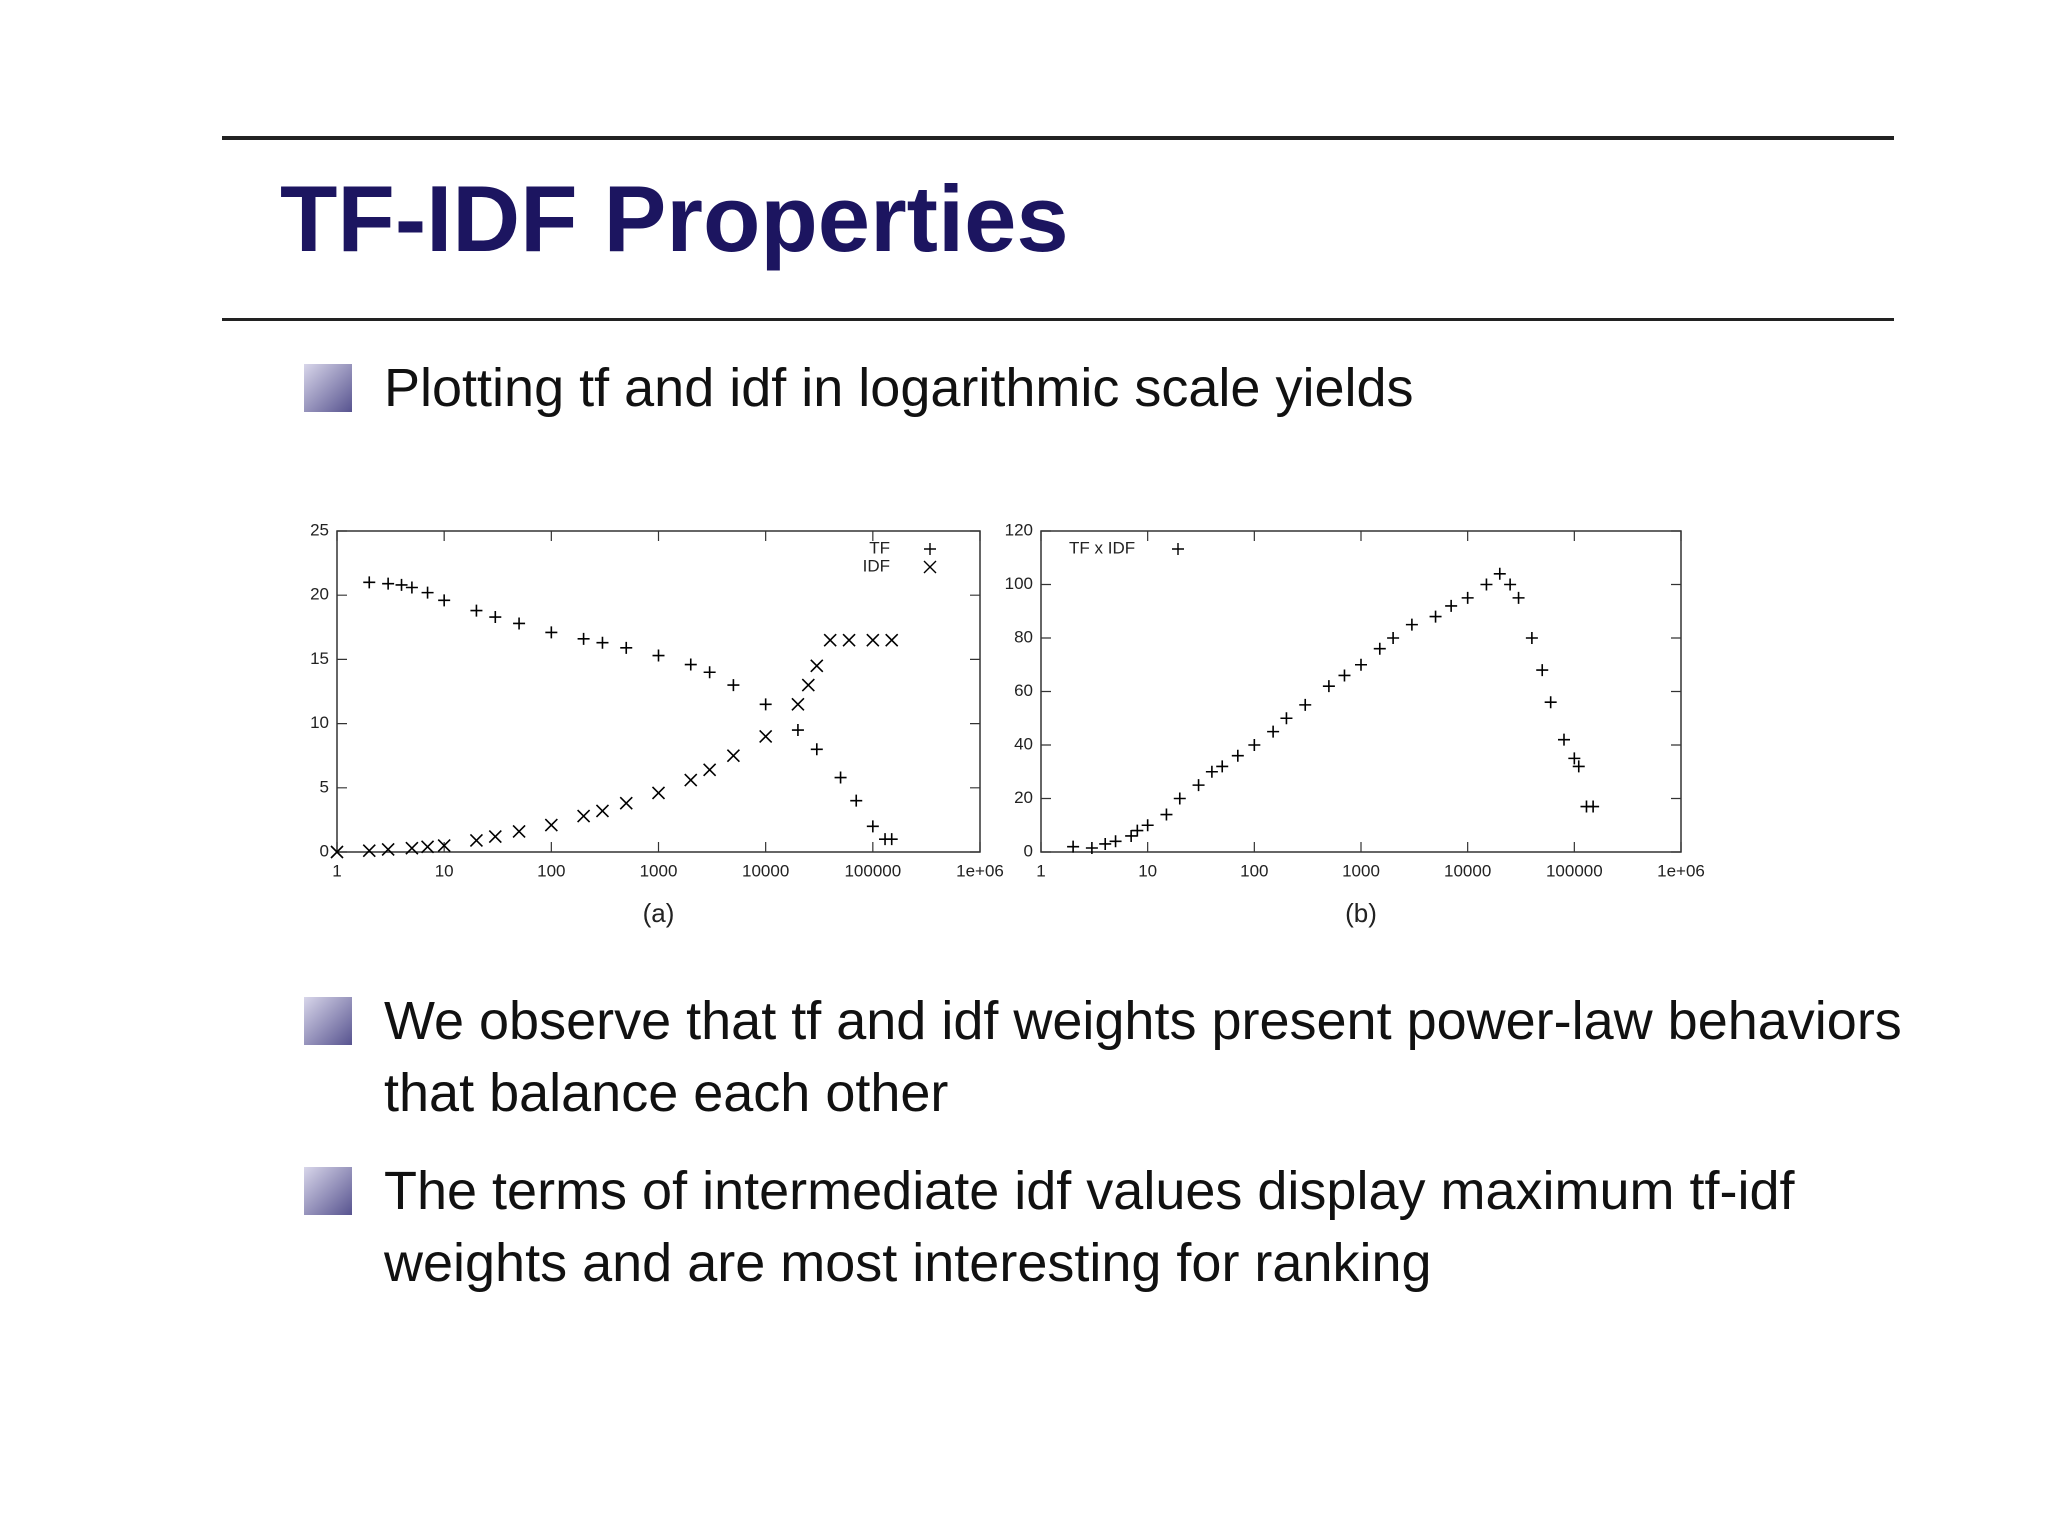 This screenshot has height=1536, width=2048. I want to click on chart-caption: (a), so click(659, 913).